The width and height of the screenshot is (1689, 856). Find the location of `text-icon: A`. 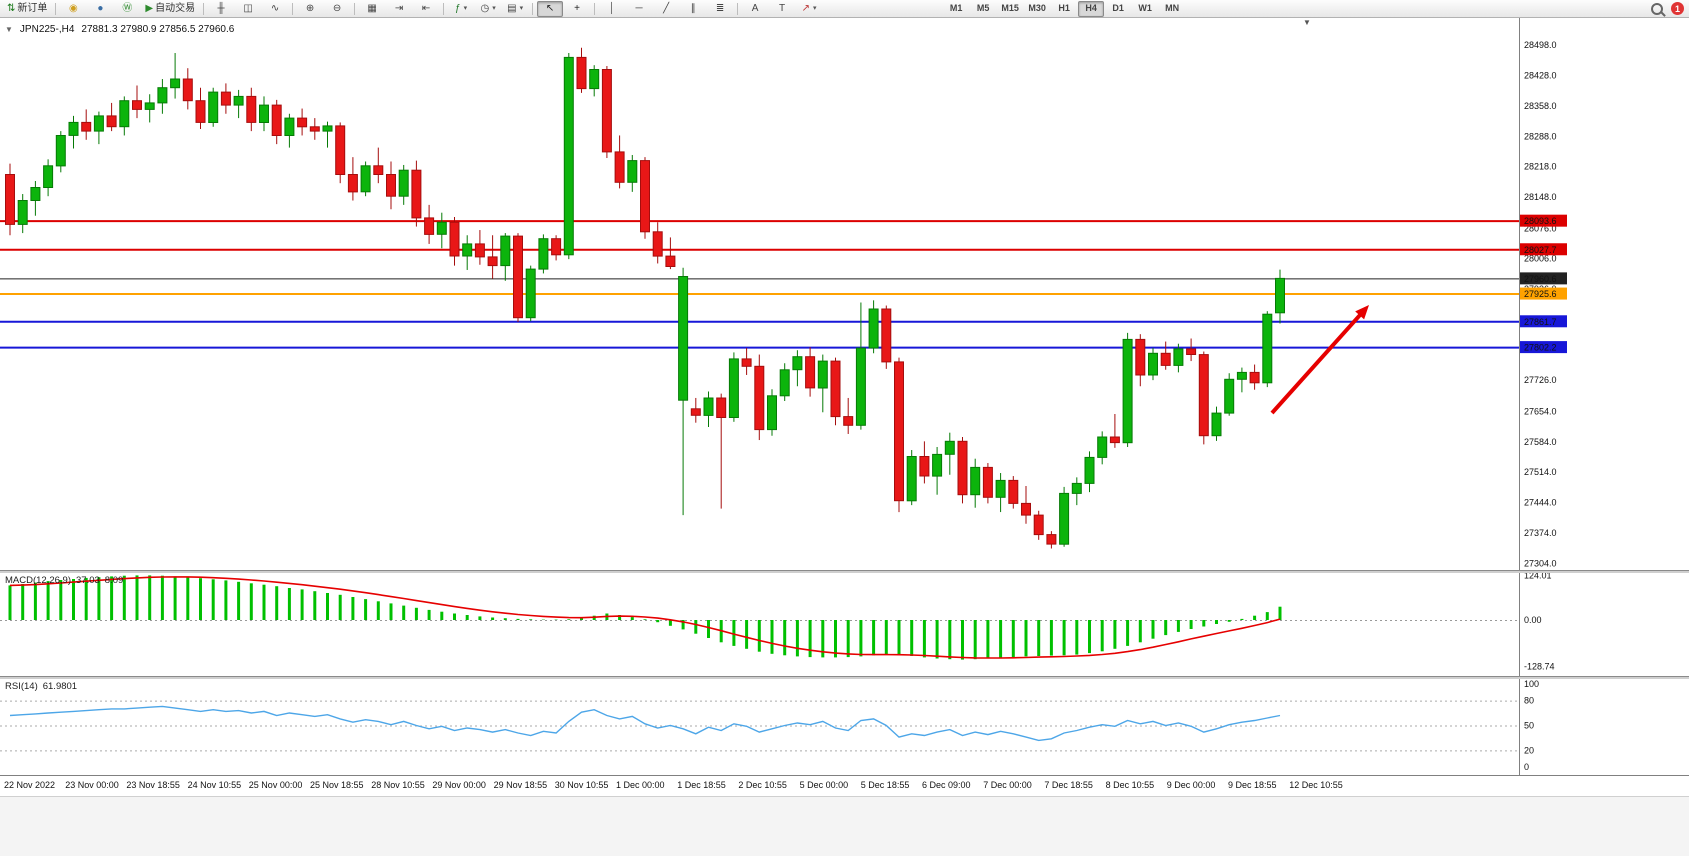

text-icon: A is located at coordinates (755, 9).